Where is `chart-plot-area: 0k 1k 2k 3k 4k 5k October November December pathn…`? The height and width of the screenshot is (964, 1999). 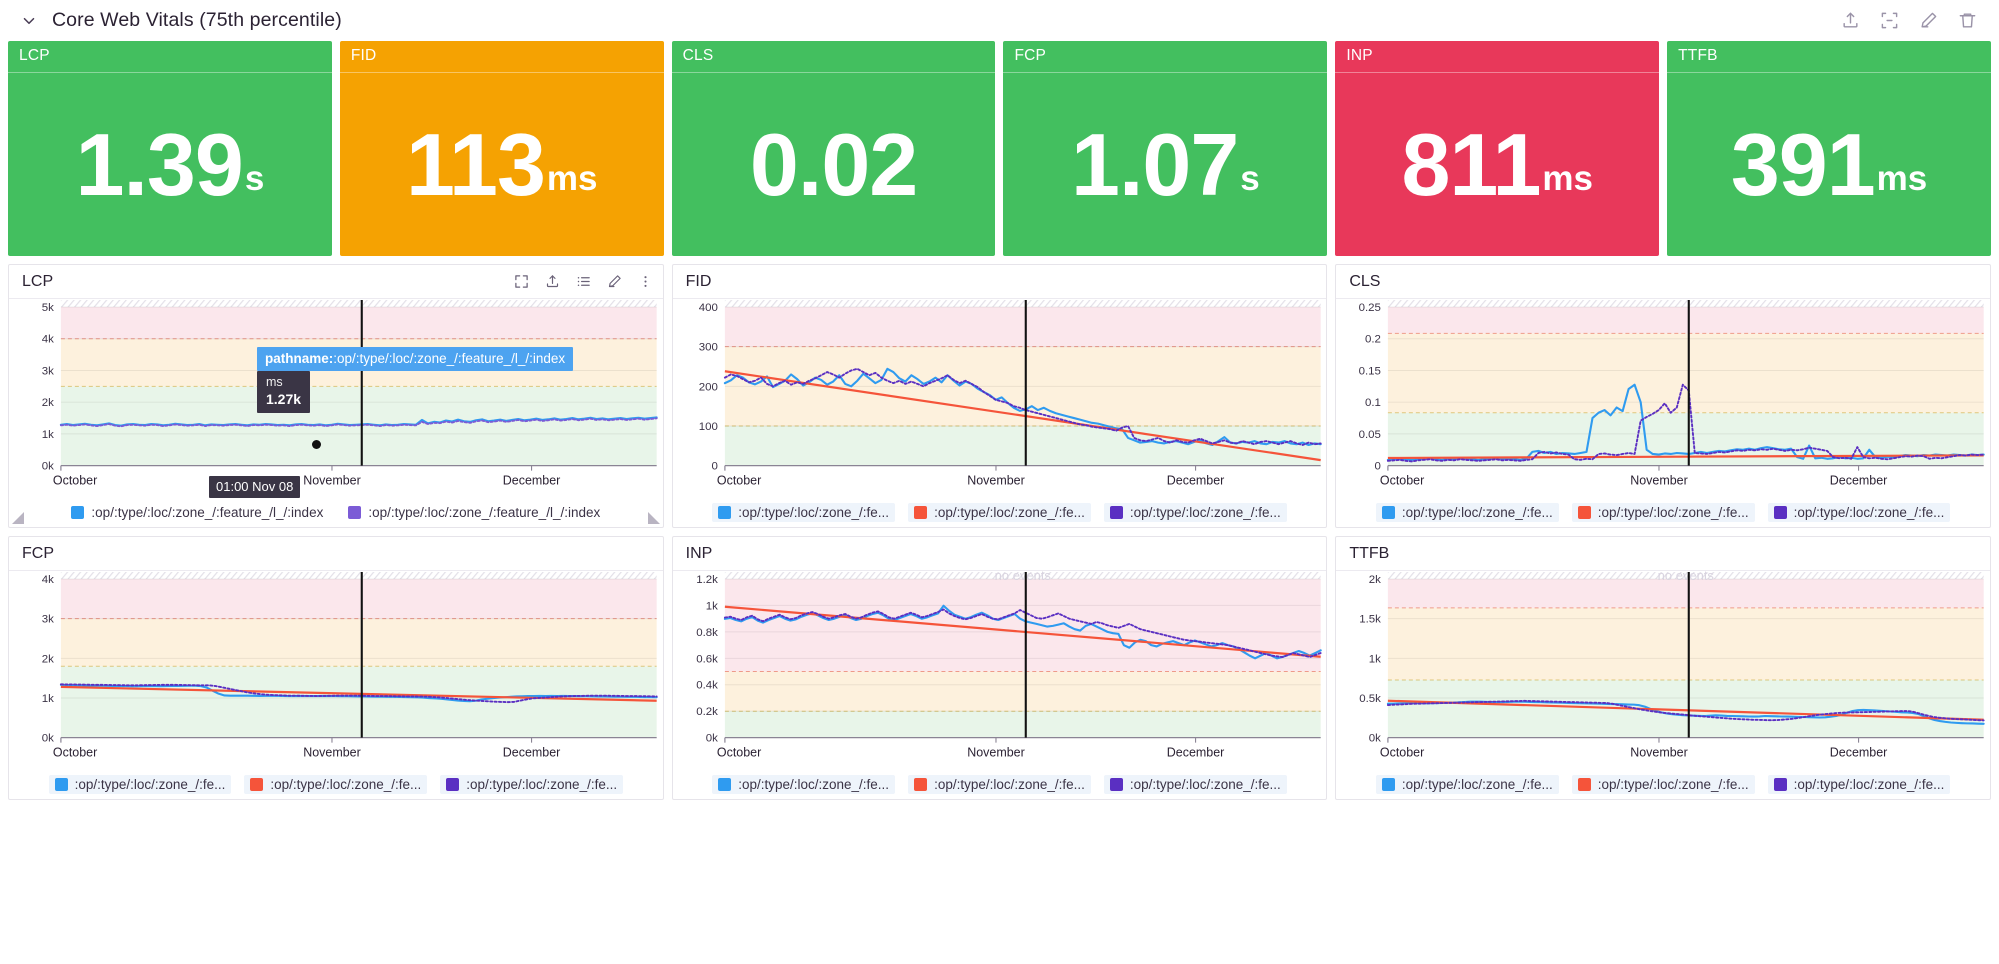
chart-plot-area: 0k 1k 2k 3k 4k 5k October November December pathn… is located at coordinates (336, 398).